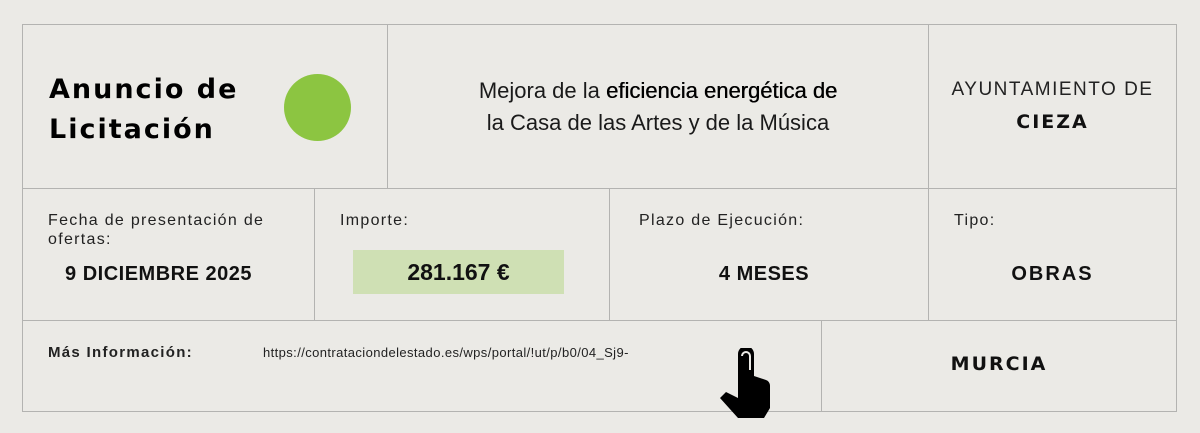 Image resolution: width=1200 pixels, height=433 pixels. Describe the element at coordinates (1052, 106) in the screenshot. I see `organization-cell: AYUNTAMIENTO DE CIEZA` at that location.